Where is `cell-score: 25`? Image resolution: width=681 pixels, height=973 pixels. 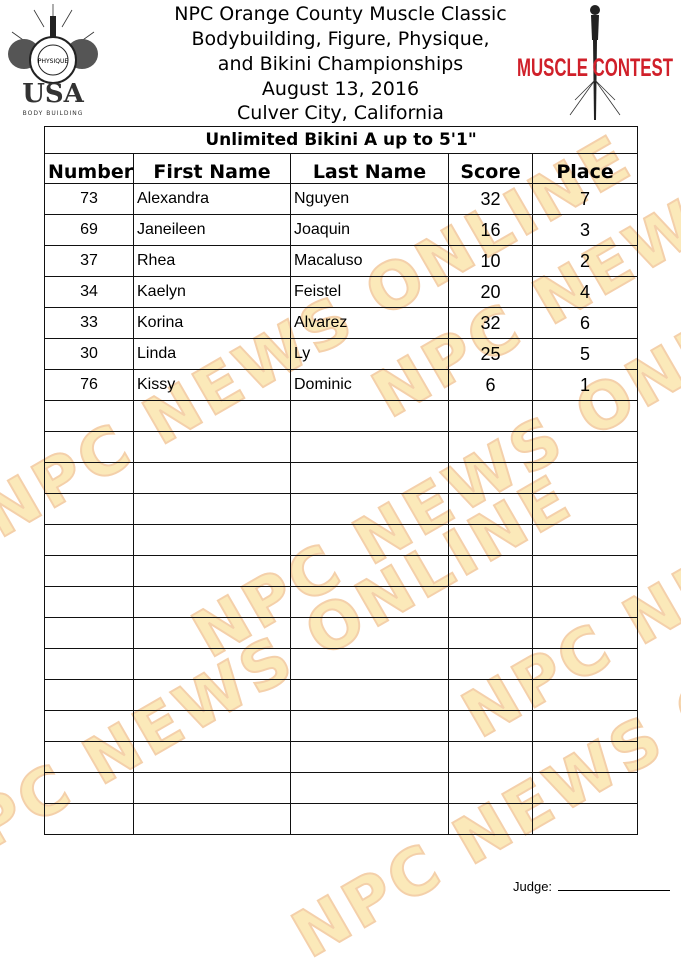
cell-score: 25 is located at coordinates (490, 354).